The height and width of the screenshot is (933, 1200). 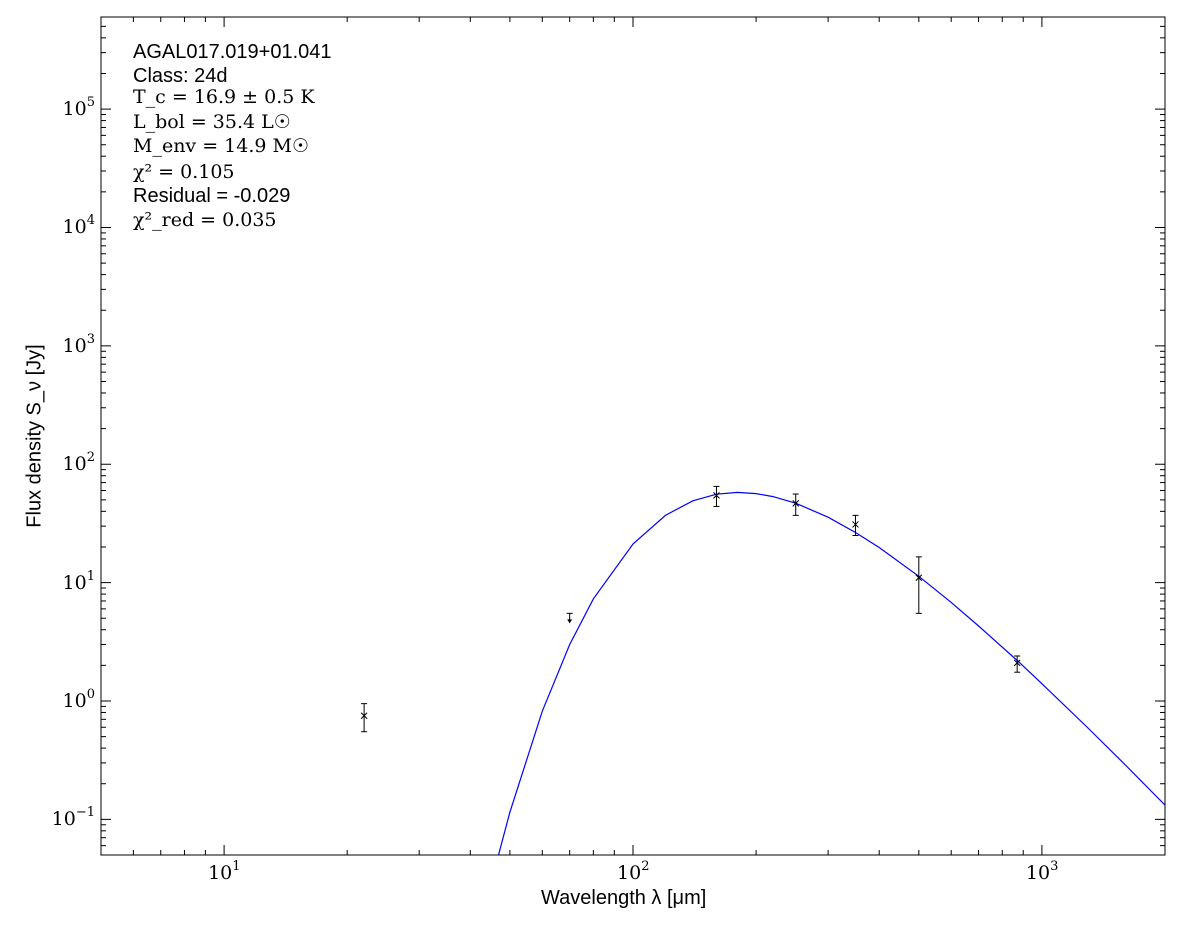 I want to click on annotation-lbol: L_bol = 35.4 L☉, so click(x=212, y=122).